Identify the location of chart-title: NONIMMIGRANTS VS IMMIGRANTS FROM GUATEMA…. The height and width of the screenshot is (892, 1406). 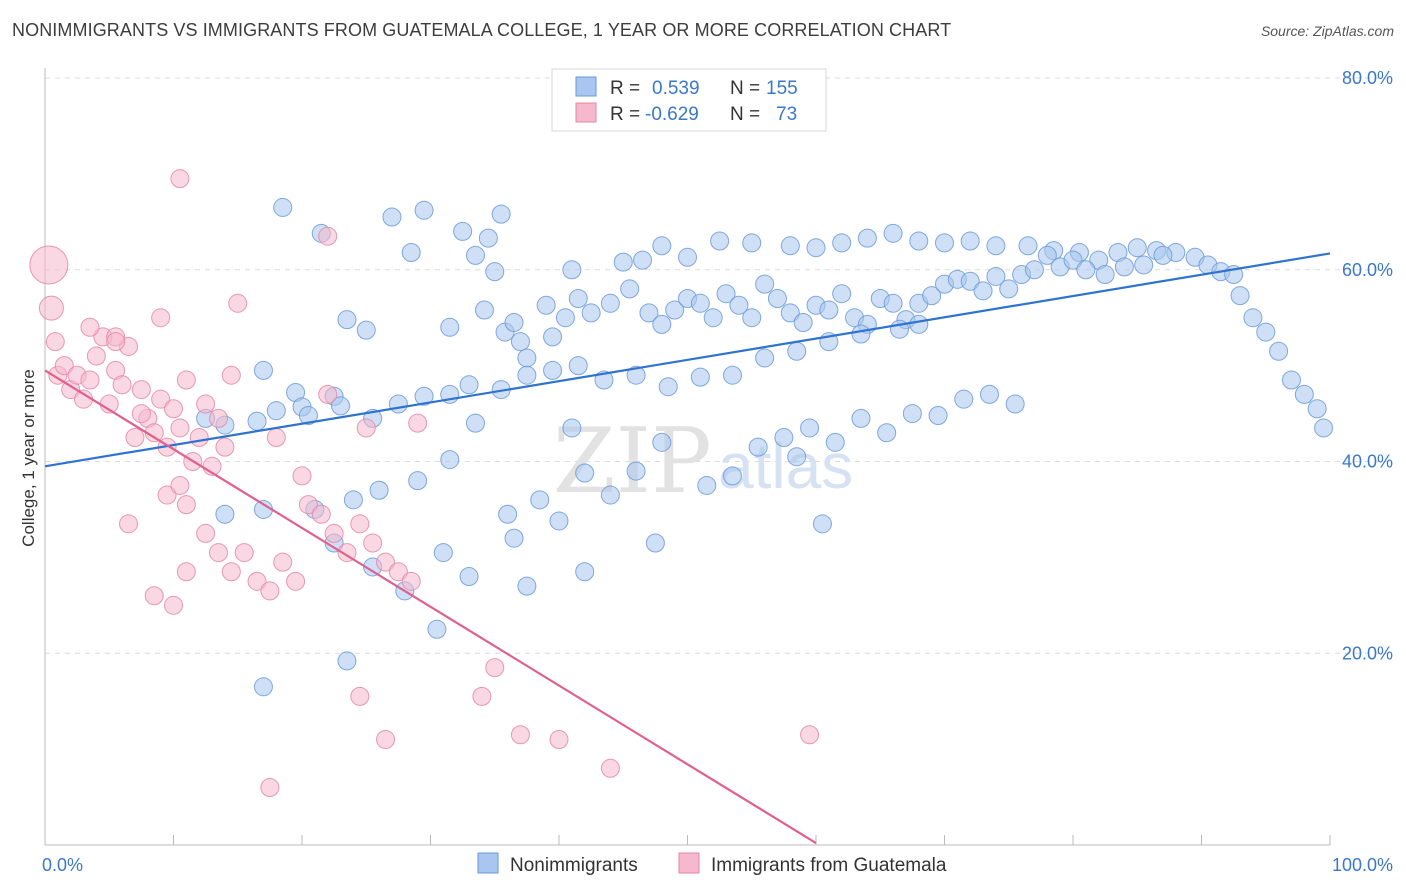
(482, 30).